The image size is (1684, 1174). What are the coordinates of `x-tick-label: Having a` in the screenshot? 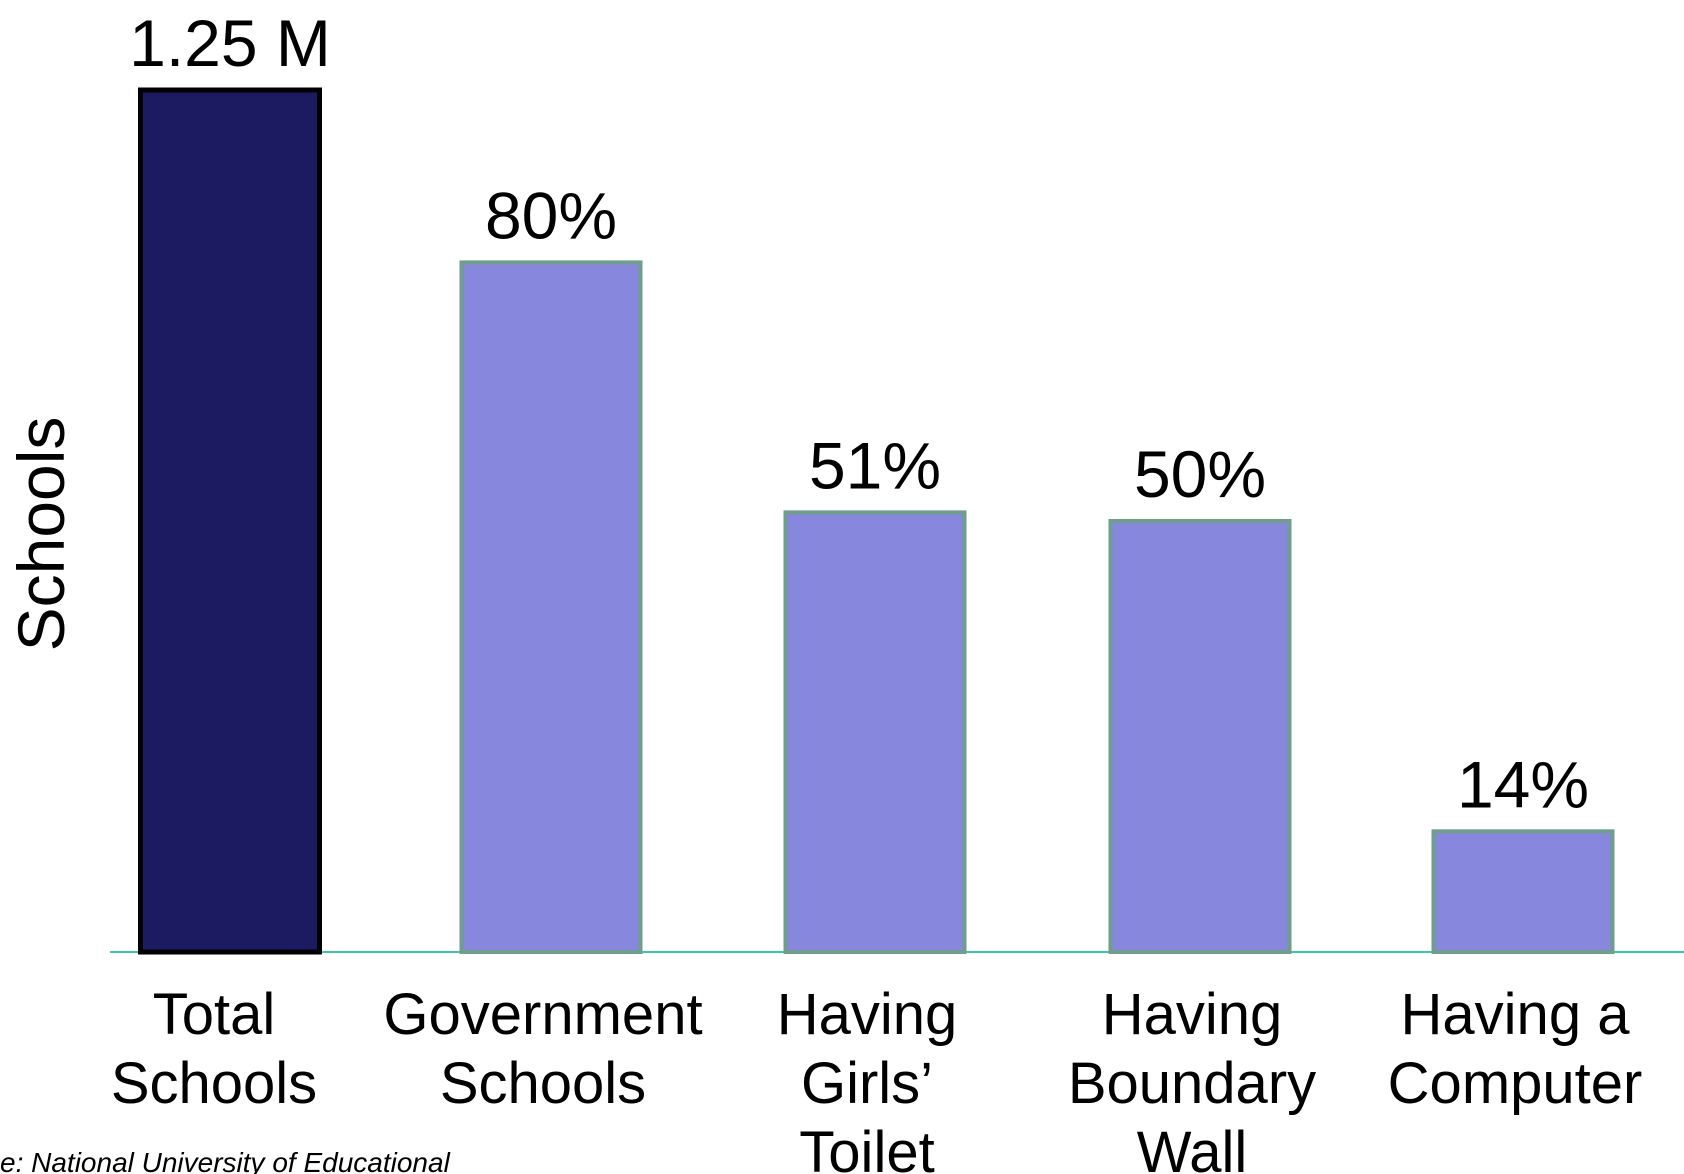 It's located at (1516, 1014).